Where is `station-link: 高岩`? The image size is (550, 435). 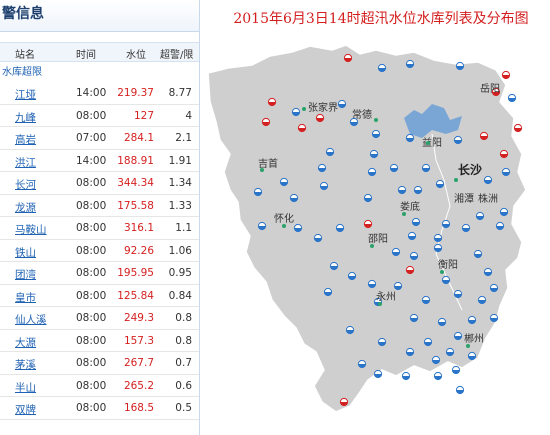 station-link: 高岩 is located at coordinates (25, 140).